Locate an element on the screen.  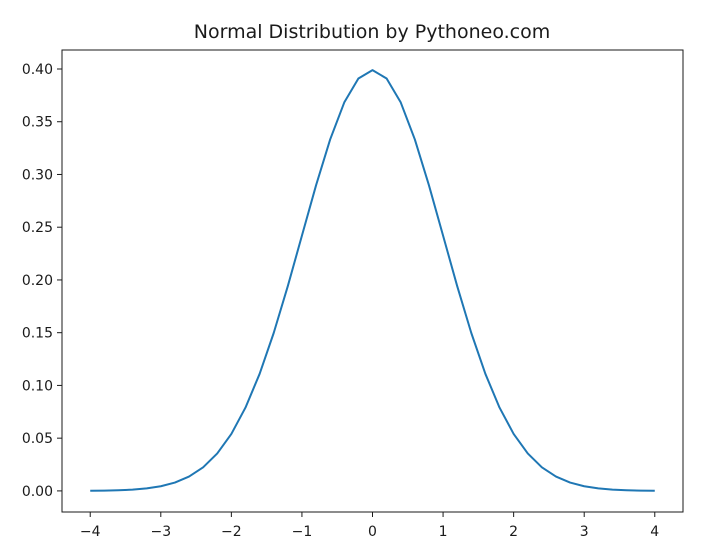
y-tick-label: 0.15 is located at coordinates (37, 334).